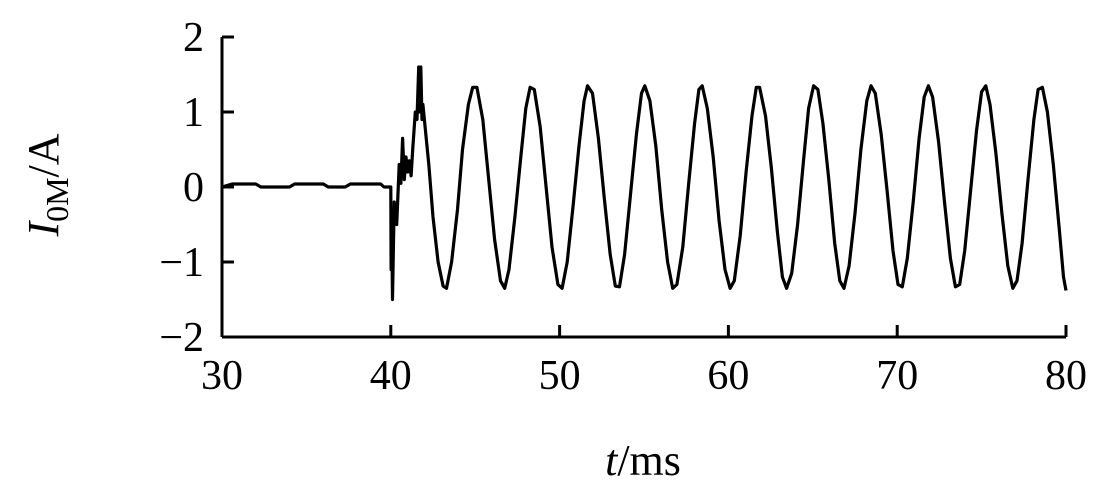 The width and height of the screenshot is (1099, 486). What do you see at coordinates (193, 113) in the screenshot?
I see `y-tick-label: 1` at bounding box center [193, 113].